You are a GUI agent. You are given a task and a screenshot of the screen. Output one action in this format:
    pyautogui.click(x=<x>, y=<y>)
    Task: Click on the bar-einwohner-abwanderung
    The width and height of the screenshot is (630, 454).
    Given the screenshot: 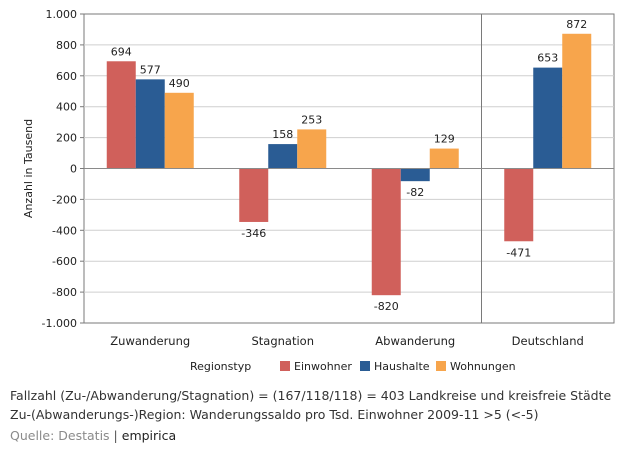 What is the action you would take?
    pyautogui.click(x=386, y=232)
    